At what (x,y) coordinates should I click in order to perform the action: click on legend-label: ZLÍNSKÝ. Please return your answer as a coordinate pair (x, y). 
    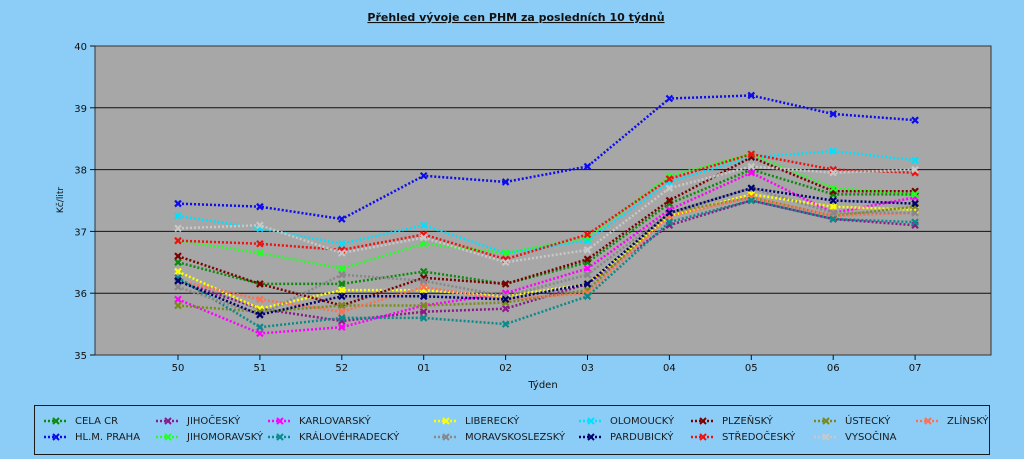
    Looking at the image, I should click on (968, 421).